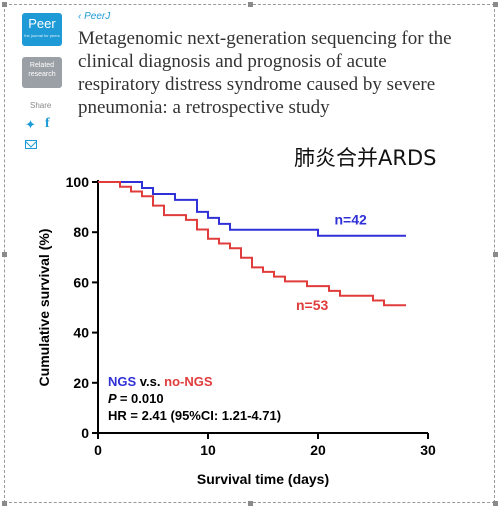  I want to click on series-line-ngs, so click(252, 209).